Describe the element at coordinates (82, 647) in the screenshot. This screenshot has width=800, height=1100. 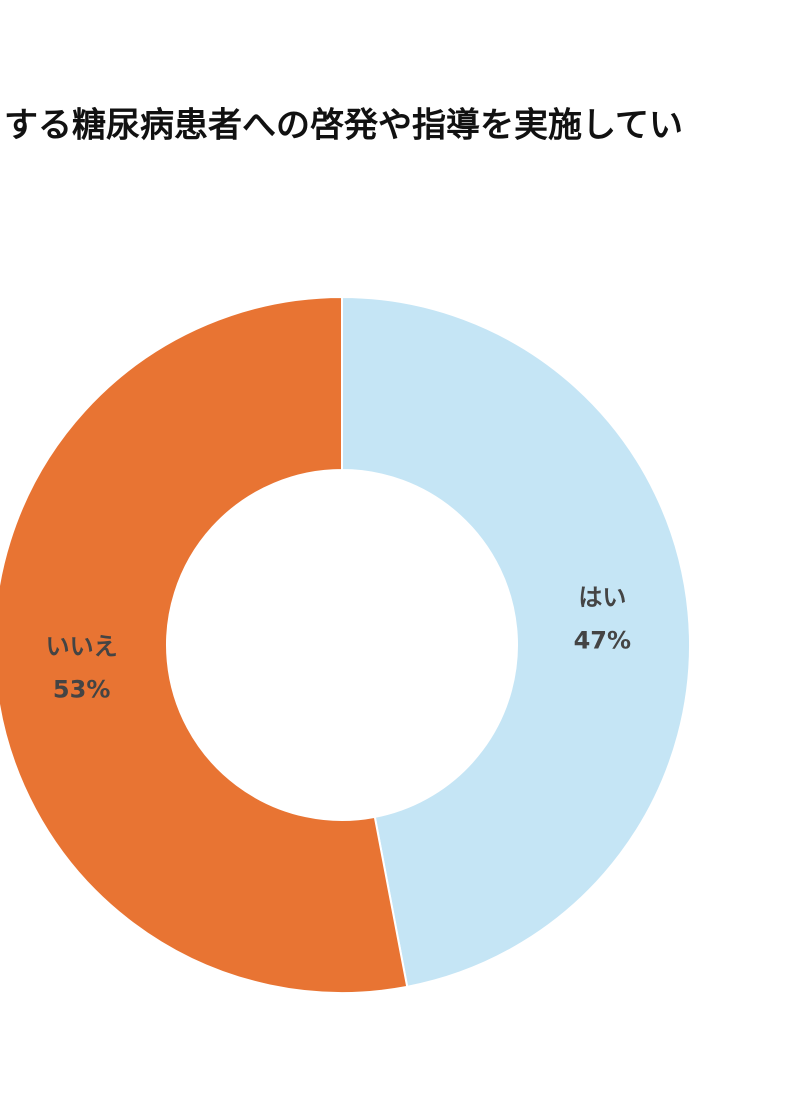
I see `slice-category-label: いいえ` at that location.